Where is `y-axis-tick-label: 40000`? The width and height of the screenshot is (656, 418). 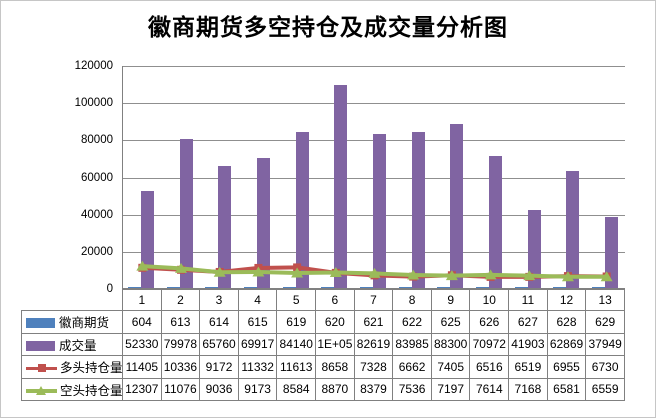
y-axis-tick-label: 40000 is located at coordinates (97, 214).